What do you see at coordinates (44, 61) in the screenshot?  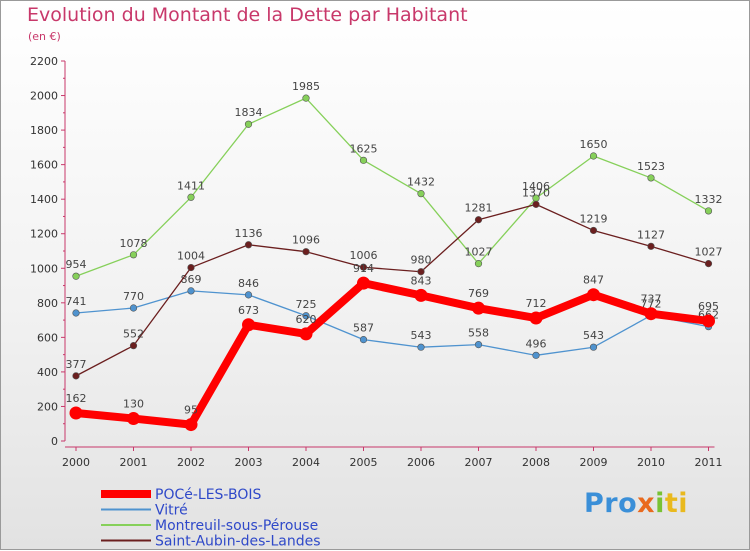 I see `y-tick-label: 2200` at bounding box center [44, 61].